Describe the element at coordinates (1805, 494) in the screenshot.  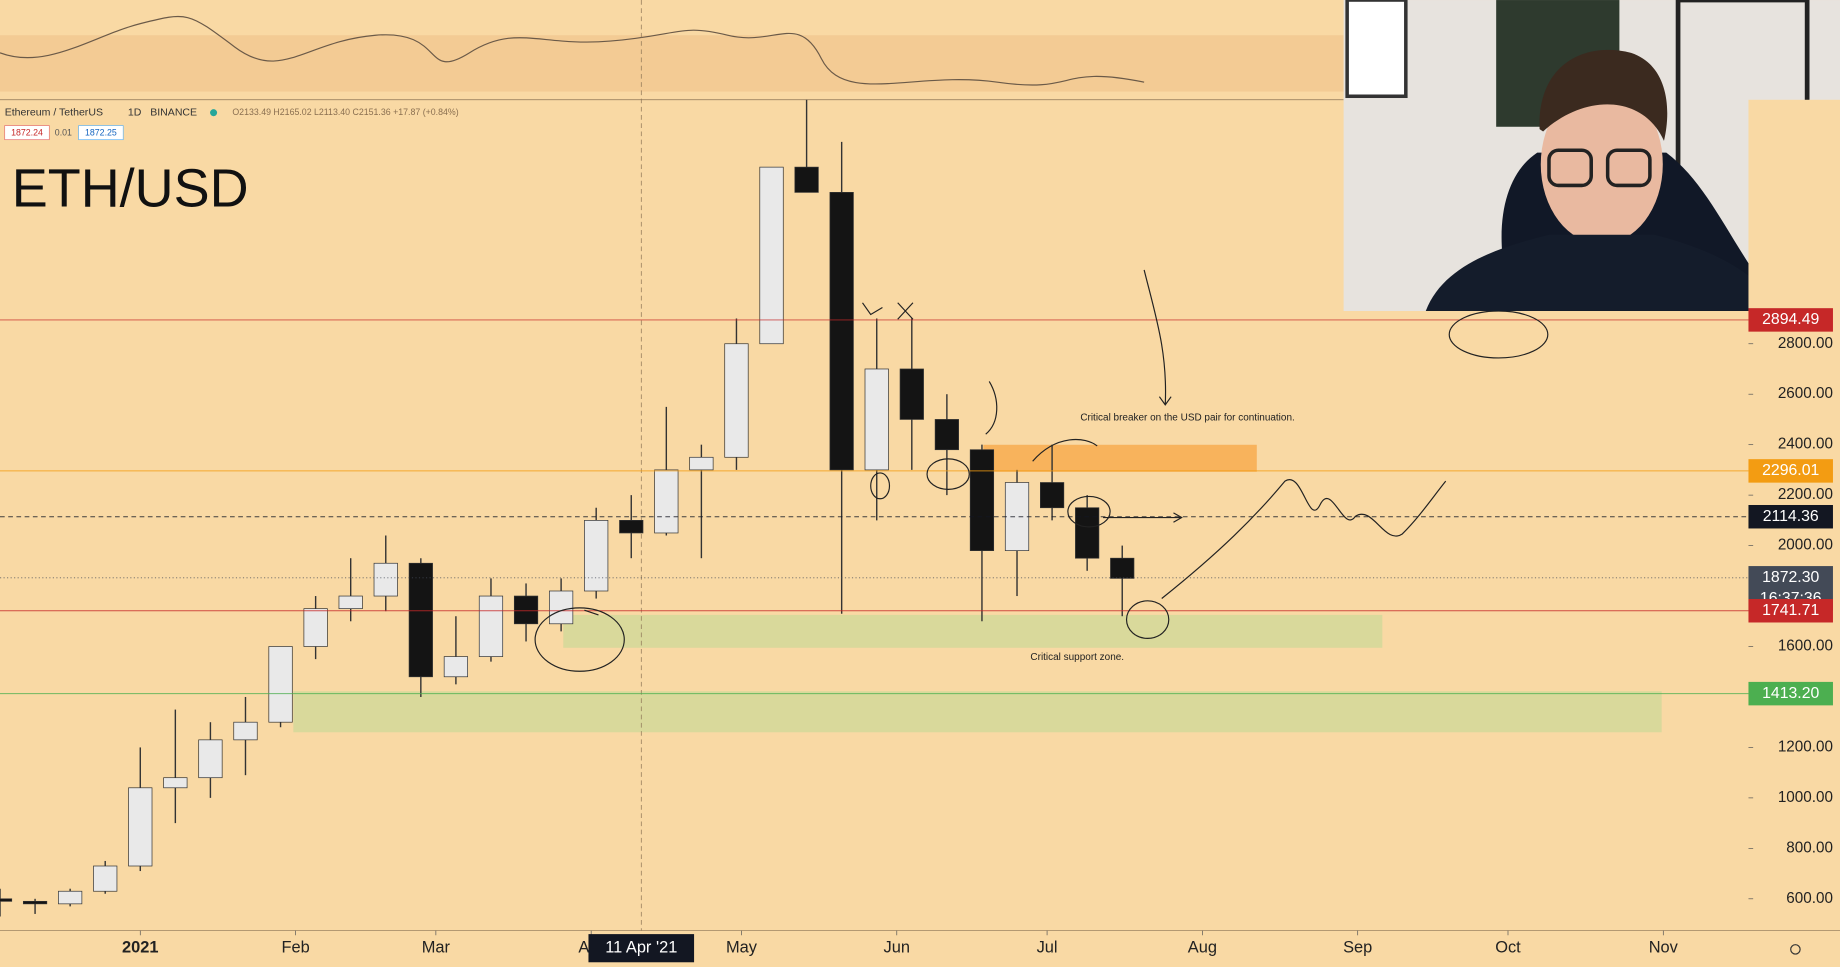
I see `y-tick-label: 2200.00` at that location.